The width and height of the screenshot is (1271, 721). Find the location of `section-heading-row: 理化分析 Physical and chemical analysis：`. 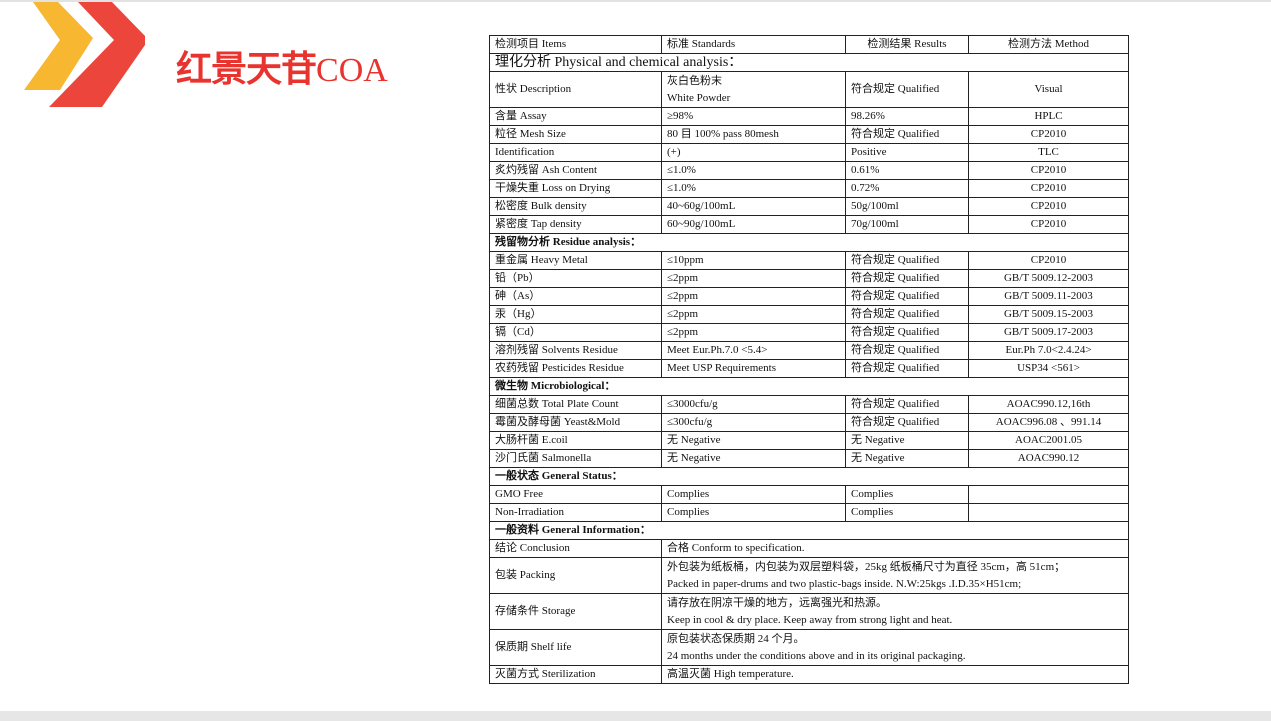

section-heading-row: 理化分析 Physical and chemical analysis： is located at coordinates (809, 62).